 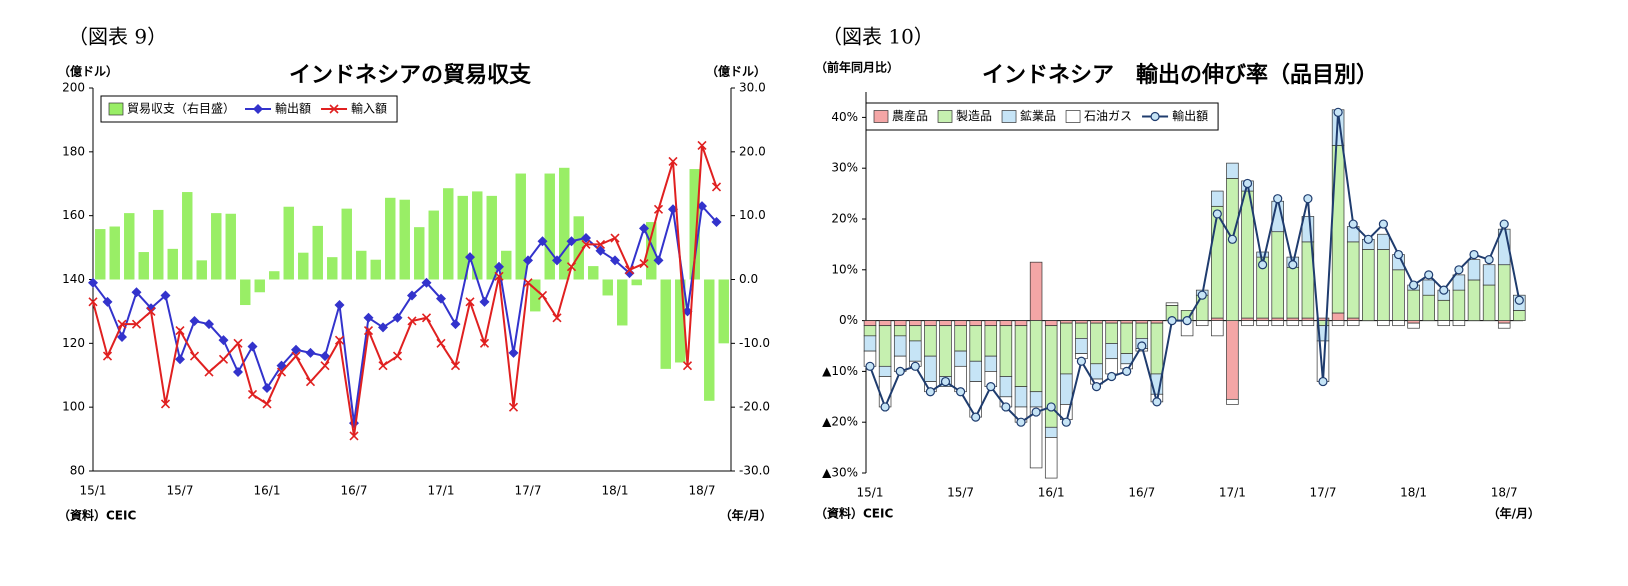 What do you see at coordinates (752, 215) in the screenshot?
I see `y2-tick-label: 10.0` at bounding box center [752, 215].